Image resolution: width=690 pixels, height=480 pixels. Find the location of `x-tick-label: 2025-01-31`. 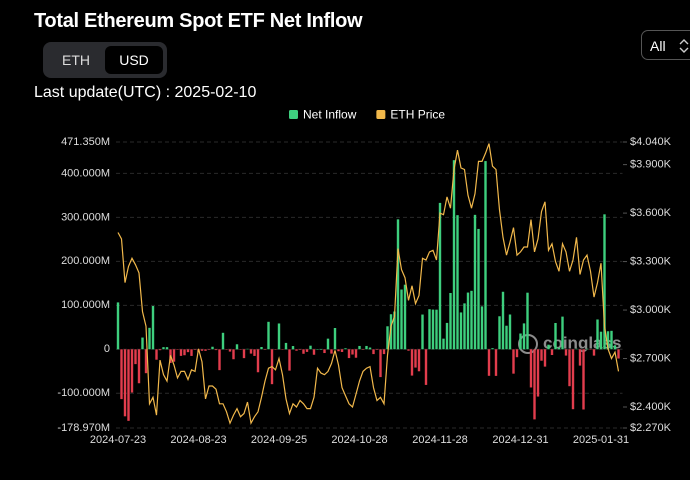

x-tick-label: 2025-01-31 is located at coordinates (601, 440).